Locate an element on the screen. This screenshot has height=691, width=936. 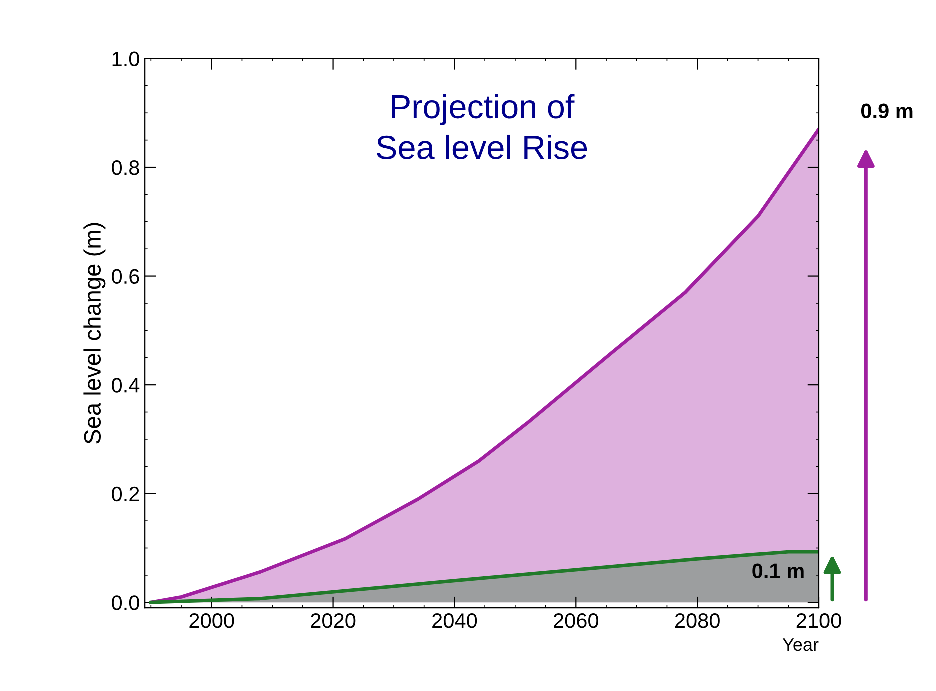
y-axis-title: Sea level change (m) is located at coordinates (95, 333).